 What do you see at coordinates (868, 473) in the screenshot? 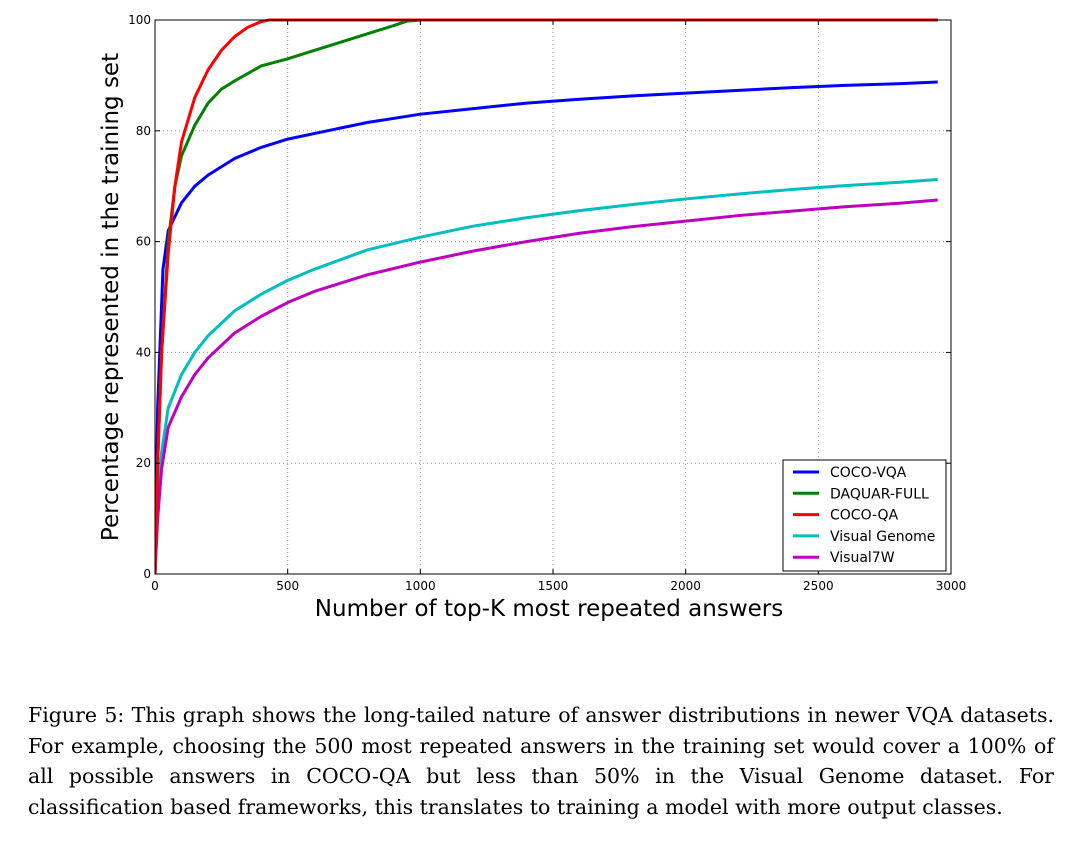
I see `legend-label: COCO-VQA` at bounding box center [868, 473].